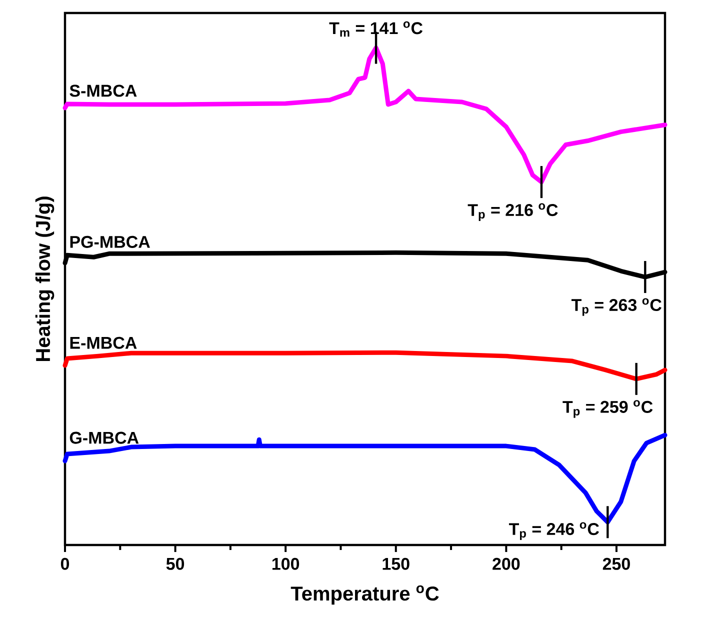 The width and height of the screenshot is (709, 633). What do you see at coordinates (286, 564) in the screenshot?
I see `x-tick-label: 100` at bounding box center [286, 564].